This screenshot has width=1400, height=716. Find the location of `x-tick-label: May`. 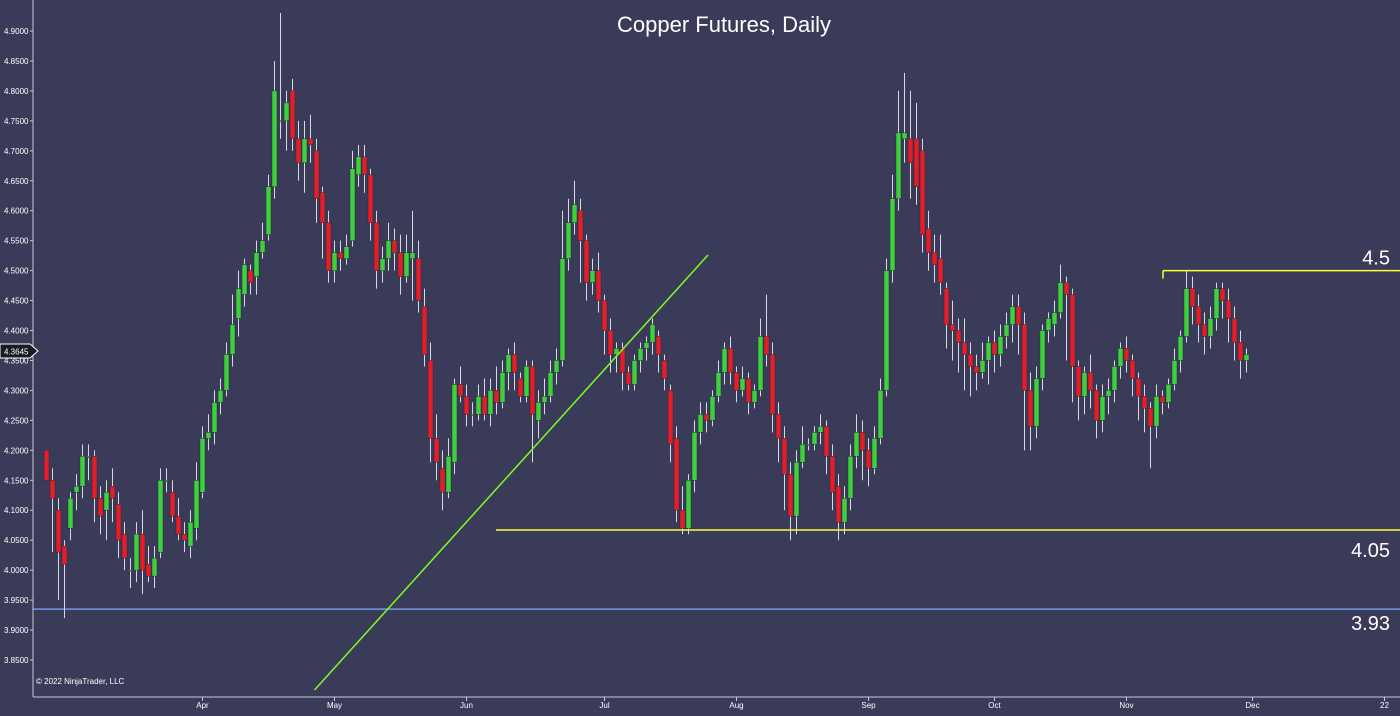

x-tick-label: May is located at coordinates (334, 705).